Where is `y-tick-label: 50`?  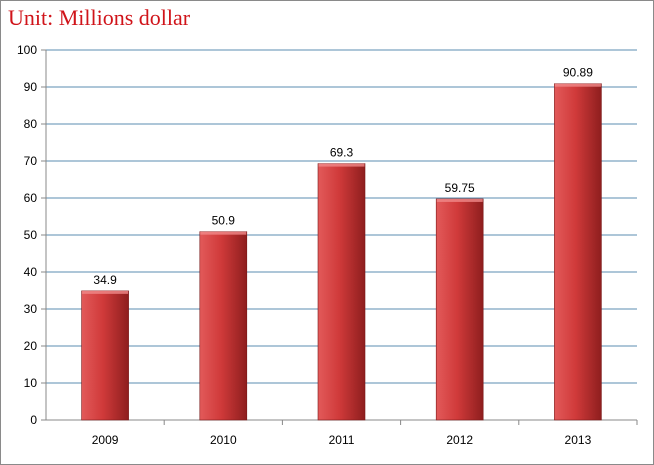
y-tick-label: 50 is located at coordinates (31, 235).